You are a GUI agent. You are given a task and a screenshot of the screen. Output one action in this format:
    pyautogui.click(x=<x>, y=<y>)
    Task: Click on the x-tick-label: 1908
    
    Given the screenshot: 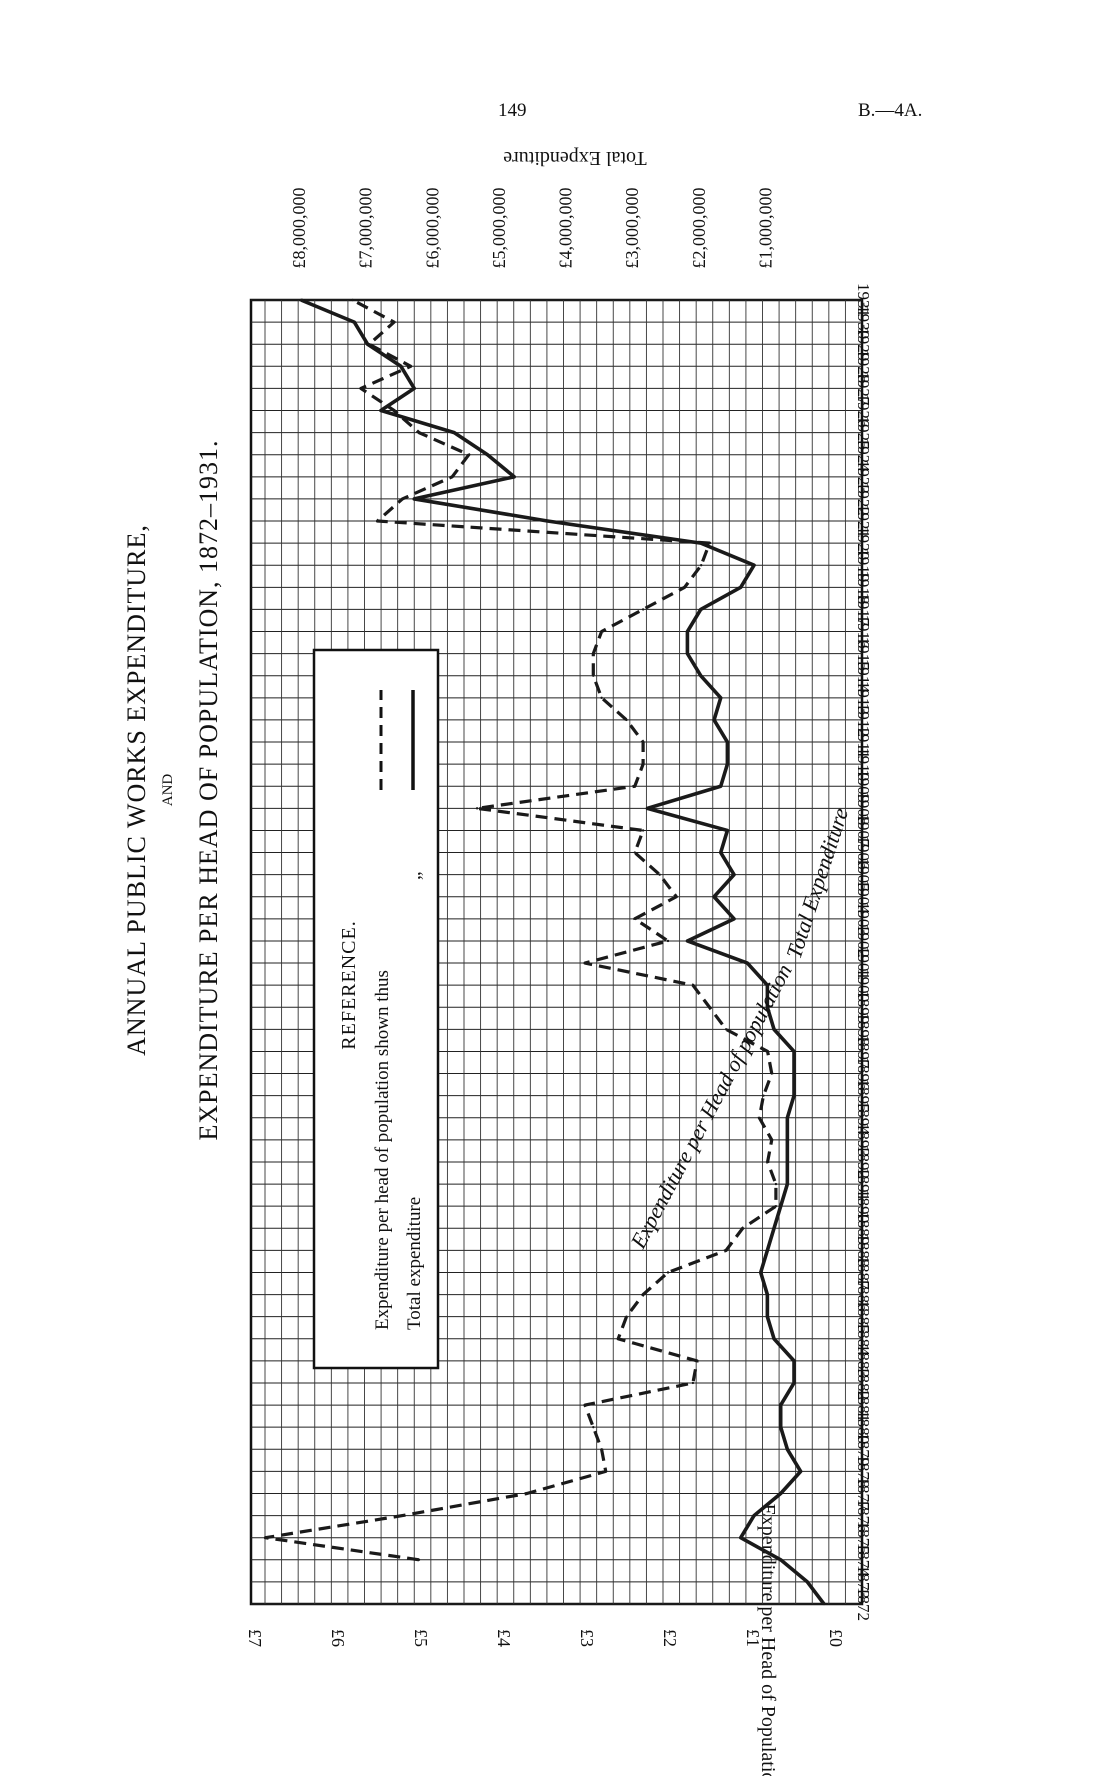 What is the action you would take?
    pyautogui.click(x=863, y=808)
    